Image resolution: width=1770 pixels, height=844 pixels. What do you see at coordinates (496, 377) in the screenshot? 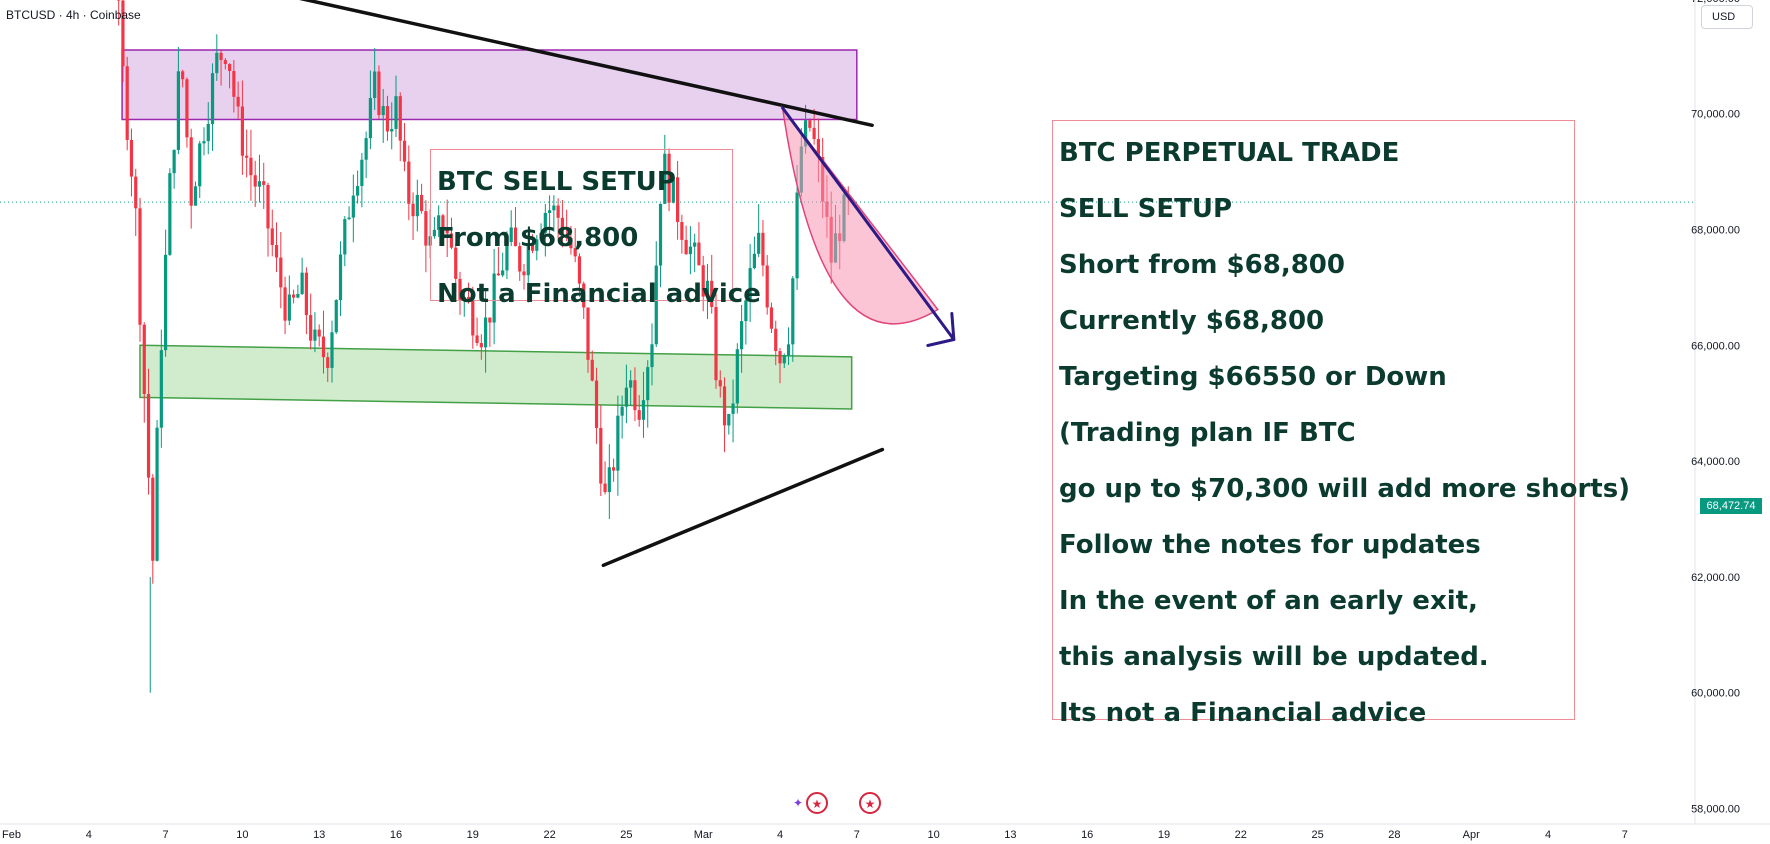
I see `support-zone` at bounding box center [496, 377].